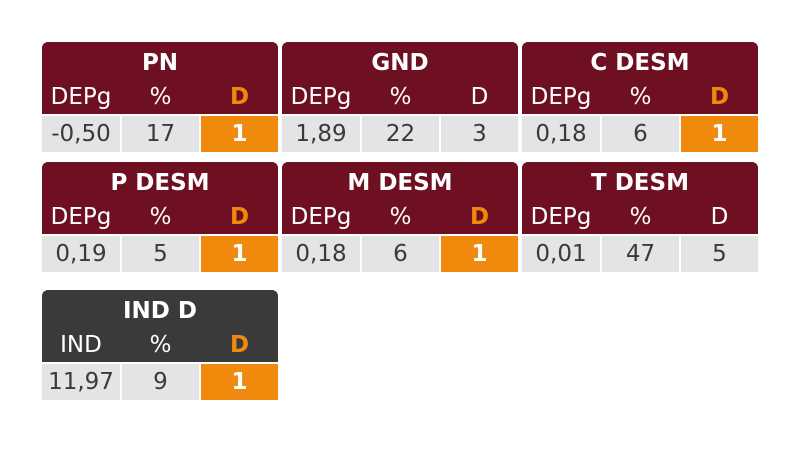 This screenshot has height=468, width=800. Describe the element at coordinates (160, 183) in the screenshot. I see `card-title: P DESM` at that location.